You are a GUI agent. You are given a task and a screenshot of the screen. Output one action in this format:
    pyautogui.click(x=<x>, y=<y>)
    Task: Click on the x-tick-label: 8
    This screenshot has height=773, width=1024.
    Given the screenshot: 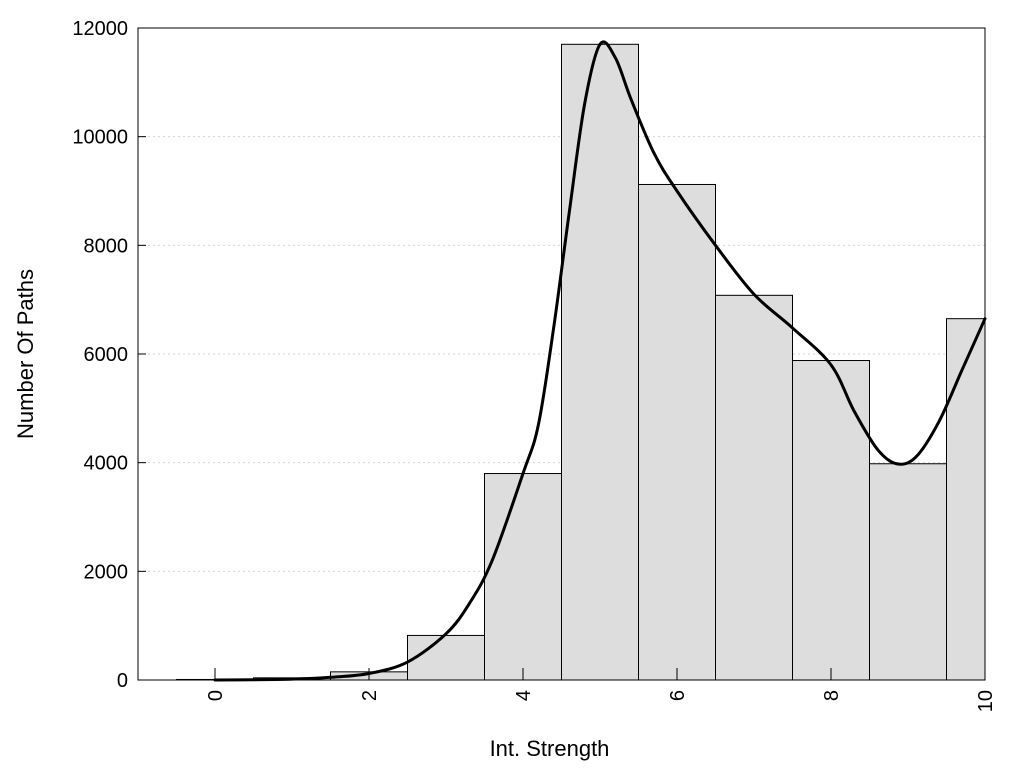 What is the action you would take?
    pyautogui.click(x=832, y=695)
    